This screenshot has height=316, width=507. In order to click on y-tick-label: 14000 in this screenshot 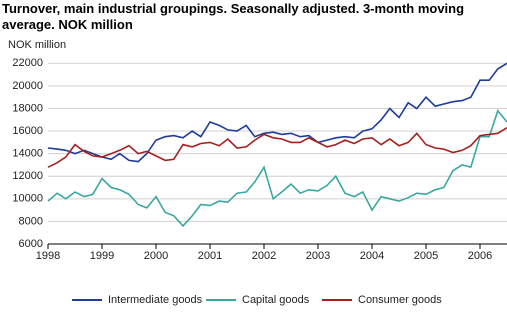, I will do `click(27, 154)`.